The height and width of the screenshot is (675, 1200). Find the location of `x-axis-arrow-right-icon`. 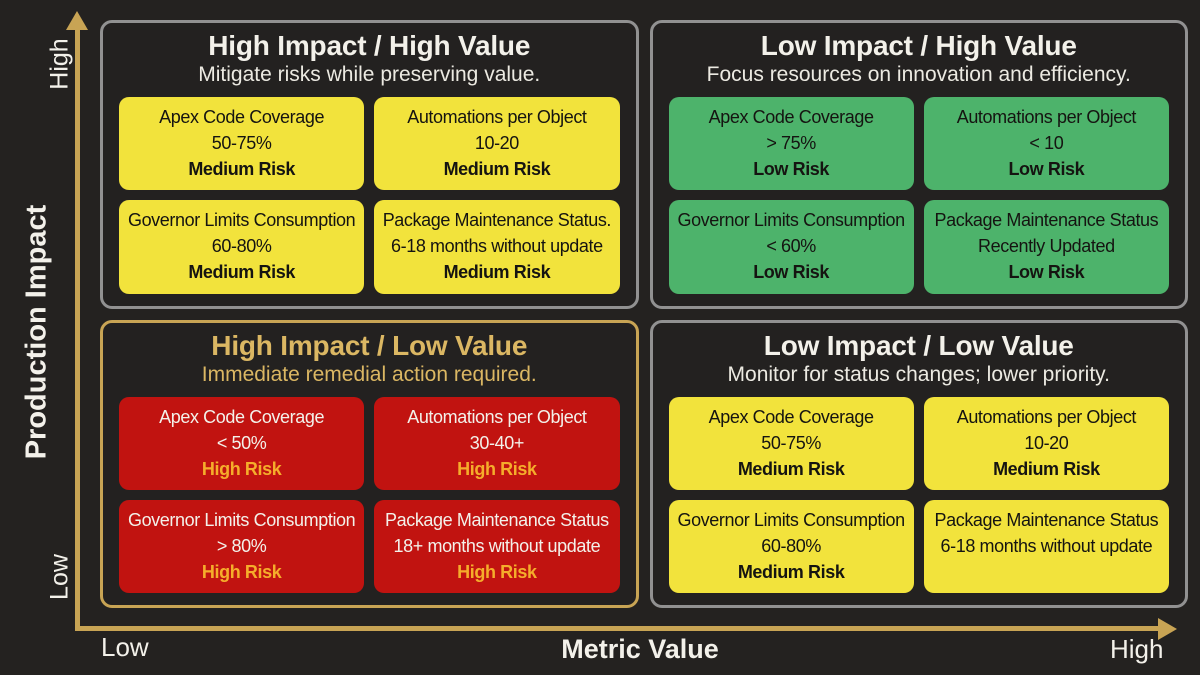

x-axis-arrow-right-icon is located at coordinates (1167, 628).